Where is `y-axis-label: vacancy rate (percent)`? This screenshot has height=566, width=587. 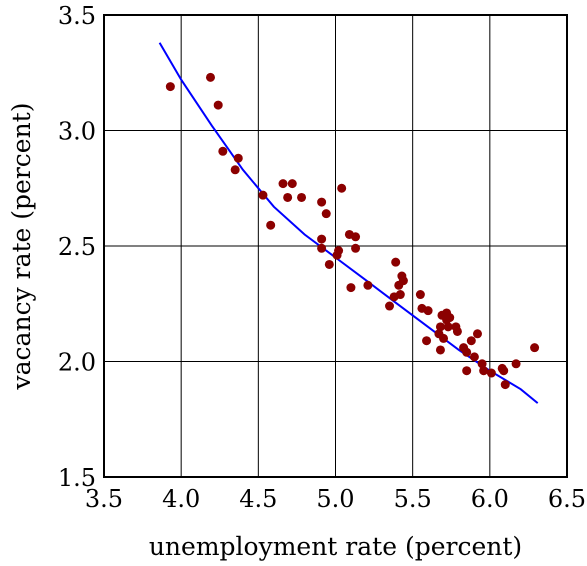 y-axis-label: vacancy rate (percent) is located at coordinates (21, 247).